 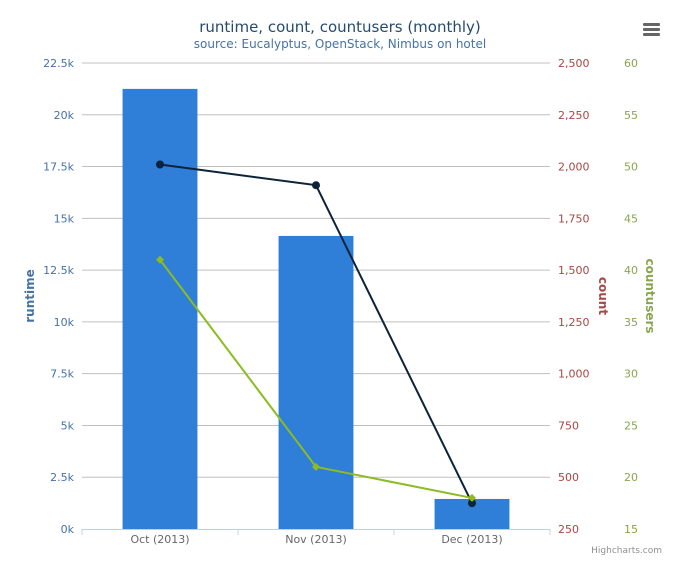 What do you see at coordinates (631, 218) in the screenshot?
I see `countusers-tick-label: 45` at bounding box center [631, 218].